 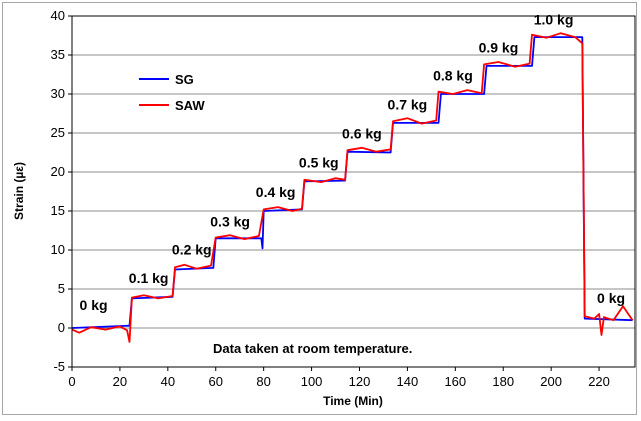 I want to click on x-tick-label: 40, so click(x=168, y=381).